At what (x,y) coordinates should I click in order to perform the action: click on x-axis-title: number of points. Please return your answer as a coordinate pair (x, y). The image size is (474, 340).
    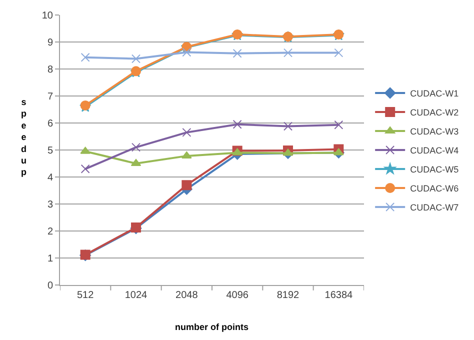
    Looking at the image, I should click on (211, 327).